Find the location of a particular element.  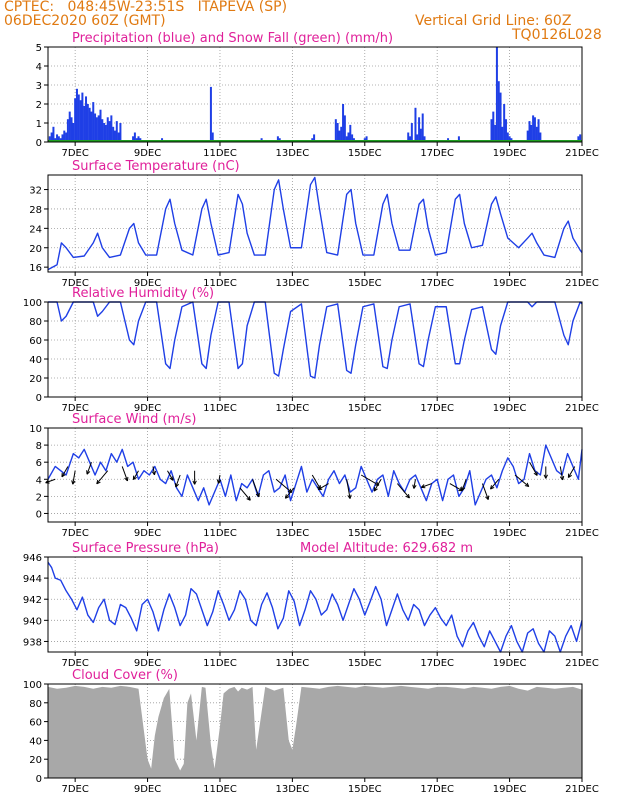

panel-title: Surface Temperature (nC) is located at coordinates (156, 166).